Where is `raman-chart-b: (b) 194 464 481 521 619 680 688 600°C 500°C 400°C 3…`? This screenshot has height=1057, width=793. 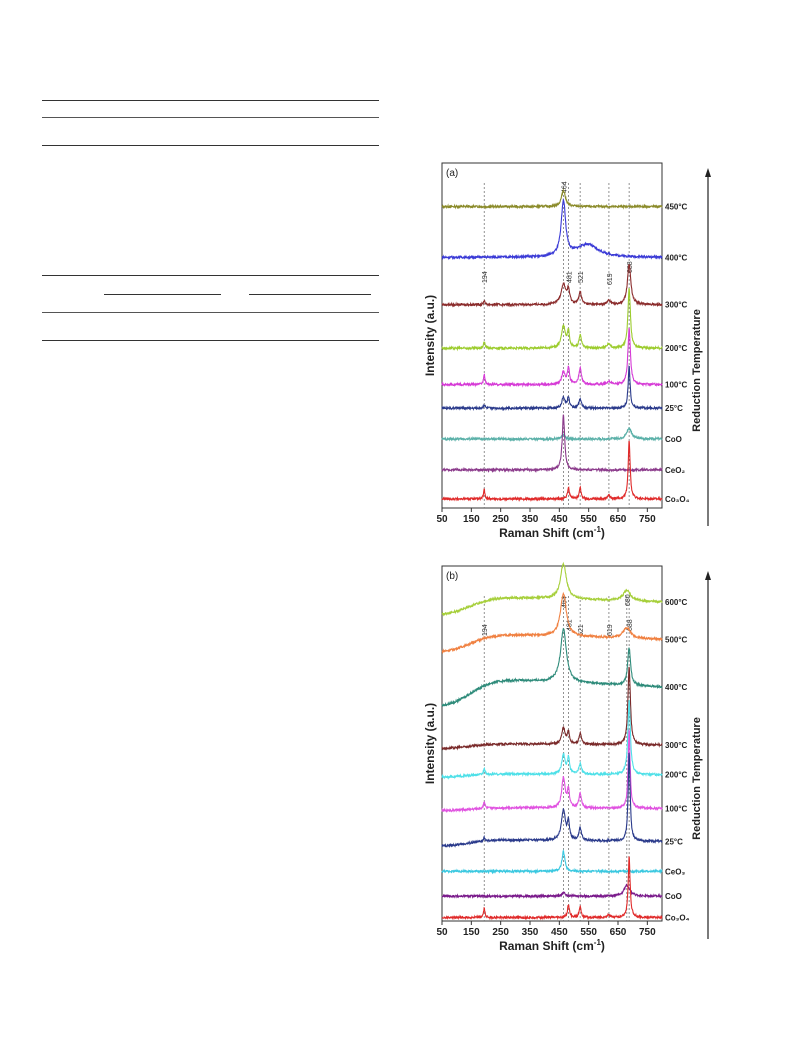
raman-chart-b: (b) 194 464 481 521 619 680 688 600°C 500°C 400°C 3… is located at coordinates (566, 760).